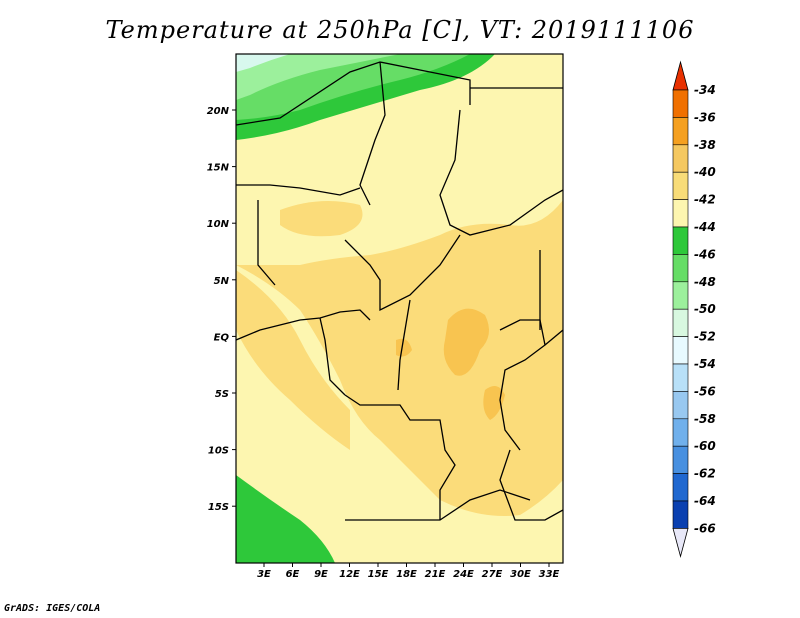  I want to click on colorbar-label: -36, so click(705, 117).